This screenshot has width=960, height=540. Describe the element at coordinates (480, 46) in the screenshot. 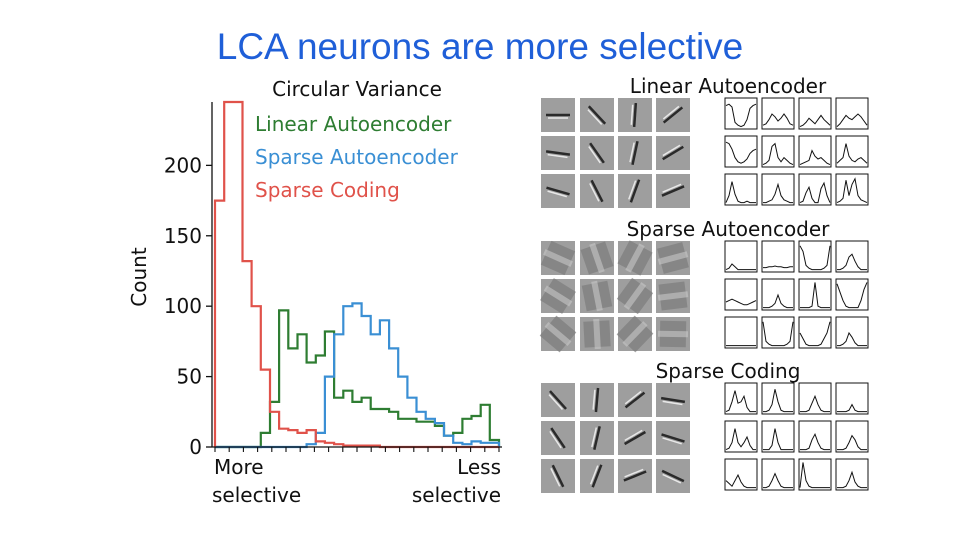

I see `slide-title: LCA neurons are more selective` at that location.